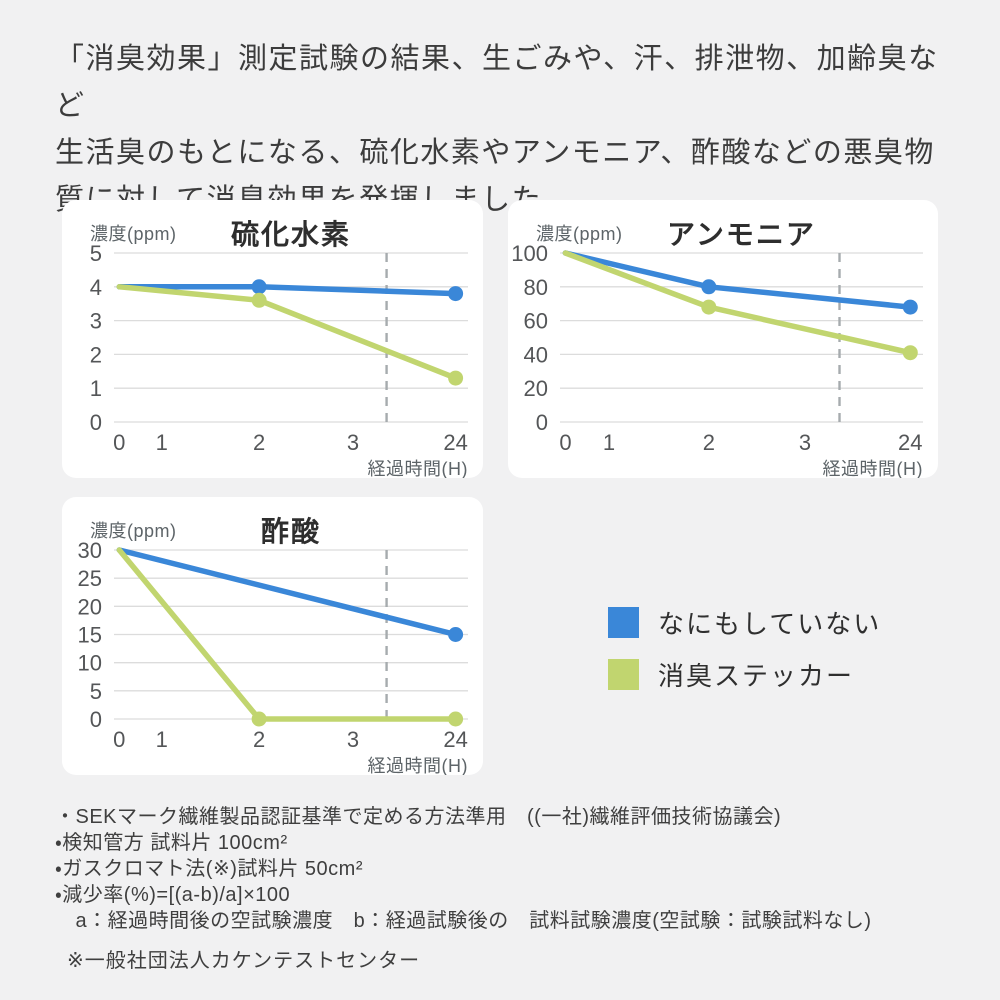  I want to click on footnote-line-4: ・減少率(%)=[(a-b)/a]×100, so click(173, 895).